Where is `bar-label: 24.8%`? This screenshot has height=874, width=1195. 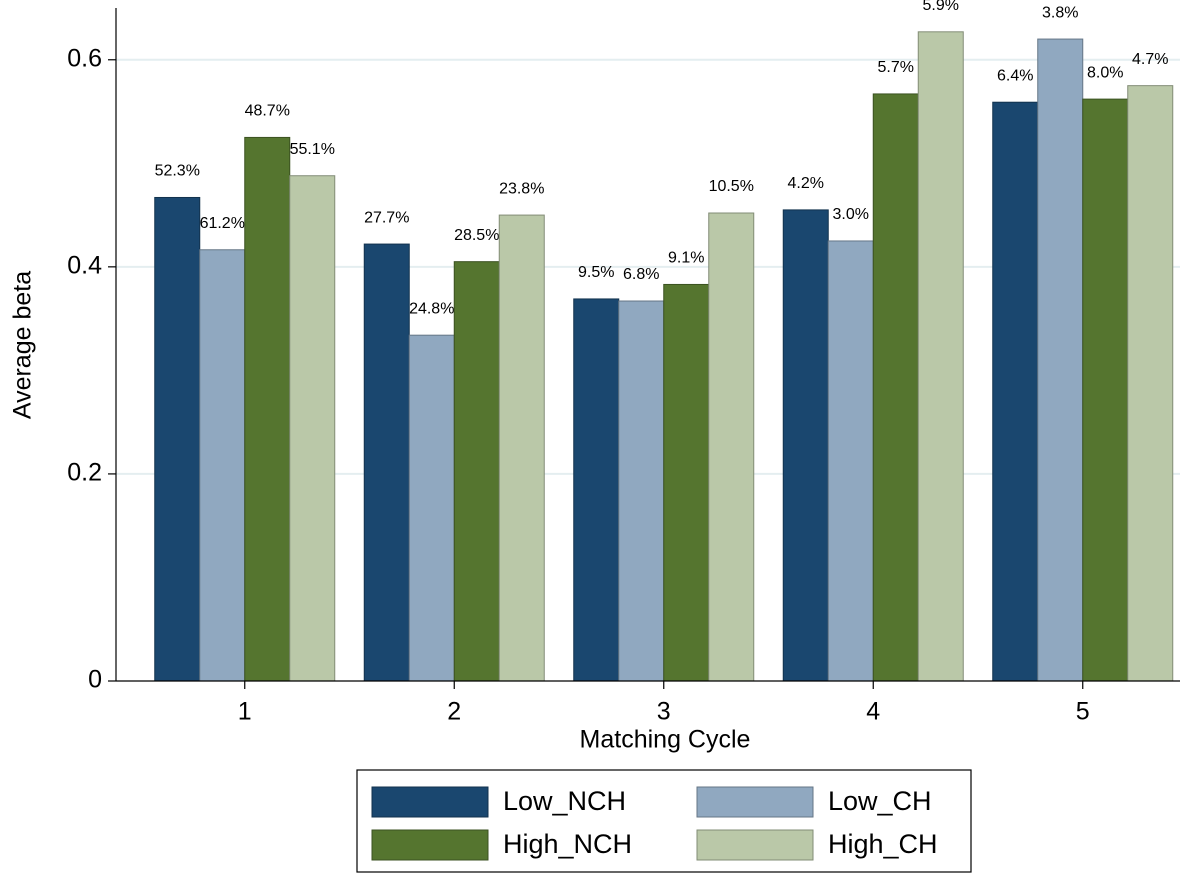 bar-label: 24.8% is located at coordinates (431, 308).